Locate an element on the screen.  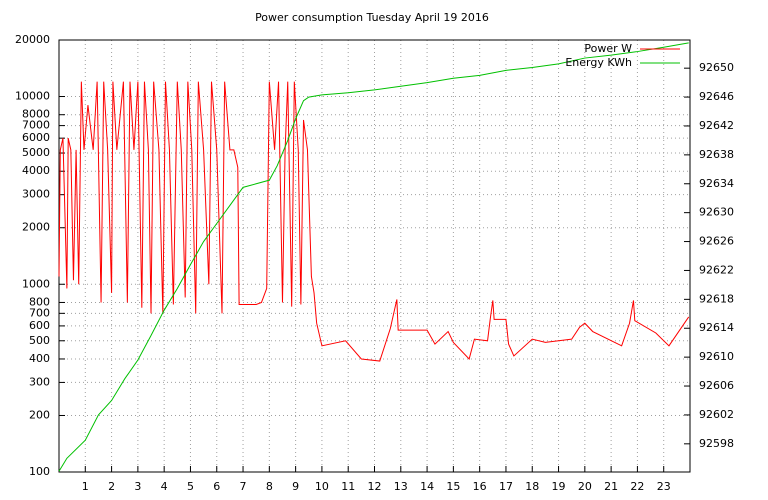
x-tick-label: 5 is located at coordinates (190, 486).